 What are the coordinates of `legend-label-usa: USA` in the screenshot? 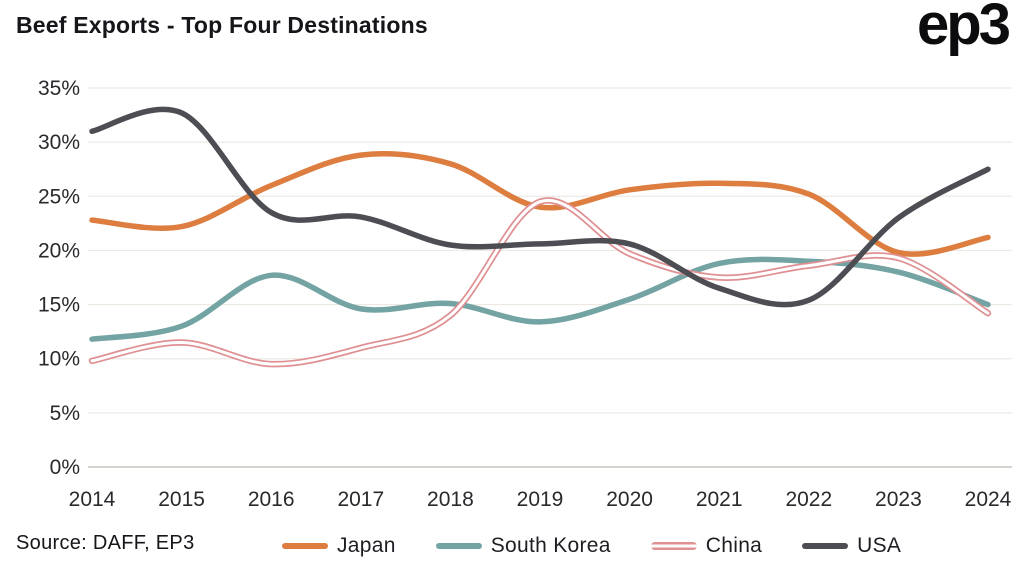 It's located at (879, 545).